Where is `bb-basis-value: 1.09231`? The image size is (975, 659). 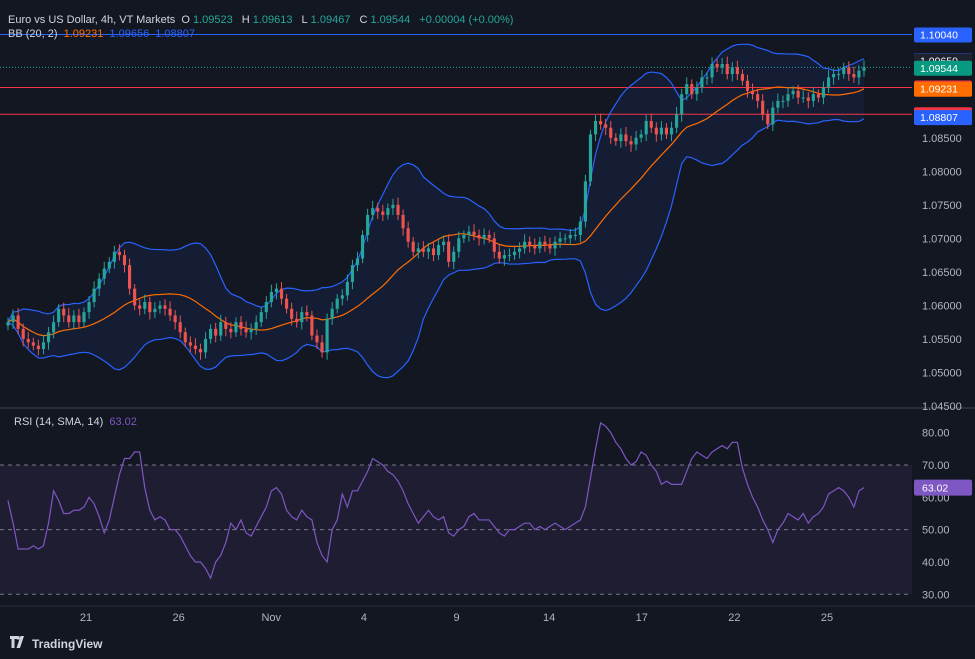 bb-basis-value: 1.09231 is located at coordinates (83, 34).